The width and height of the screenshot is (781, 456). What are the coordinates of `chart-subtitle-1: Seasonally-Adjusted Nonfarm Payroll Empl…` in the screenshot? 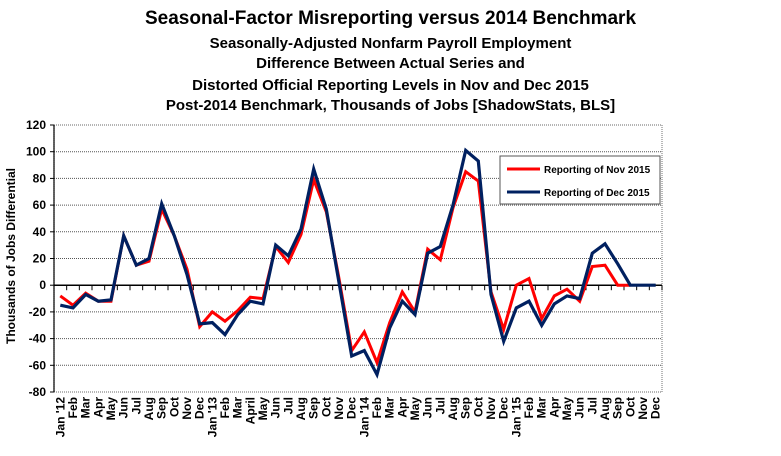 It's located at (390, 43).